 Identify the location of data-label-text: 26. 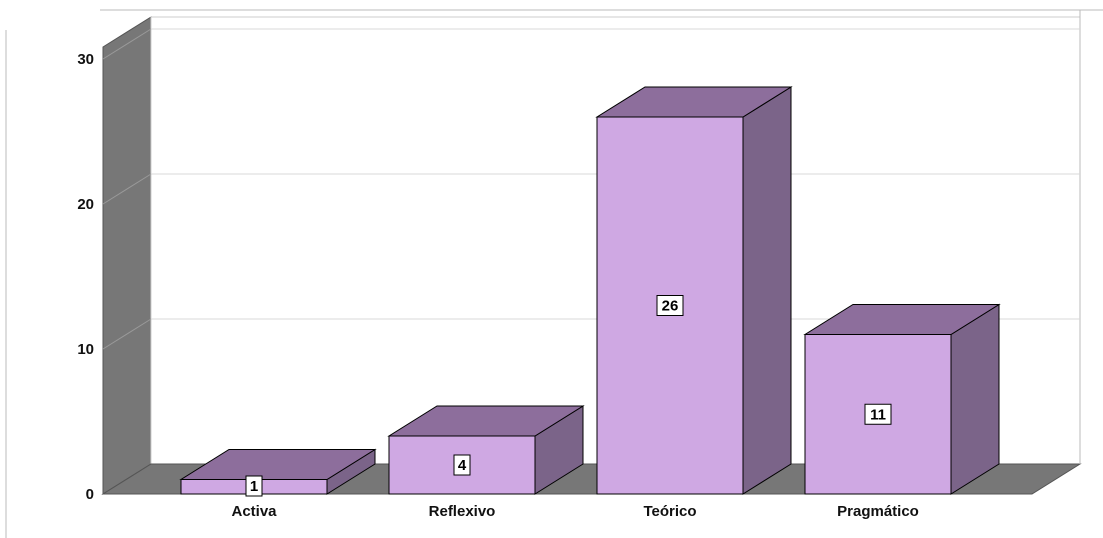
(670, 306).